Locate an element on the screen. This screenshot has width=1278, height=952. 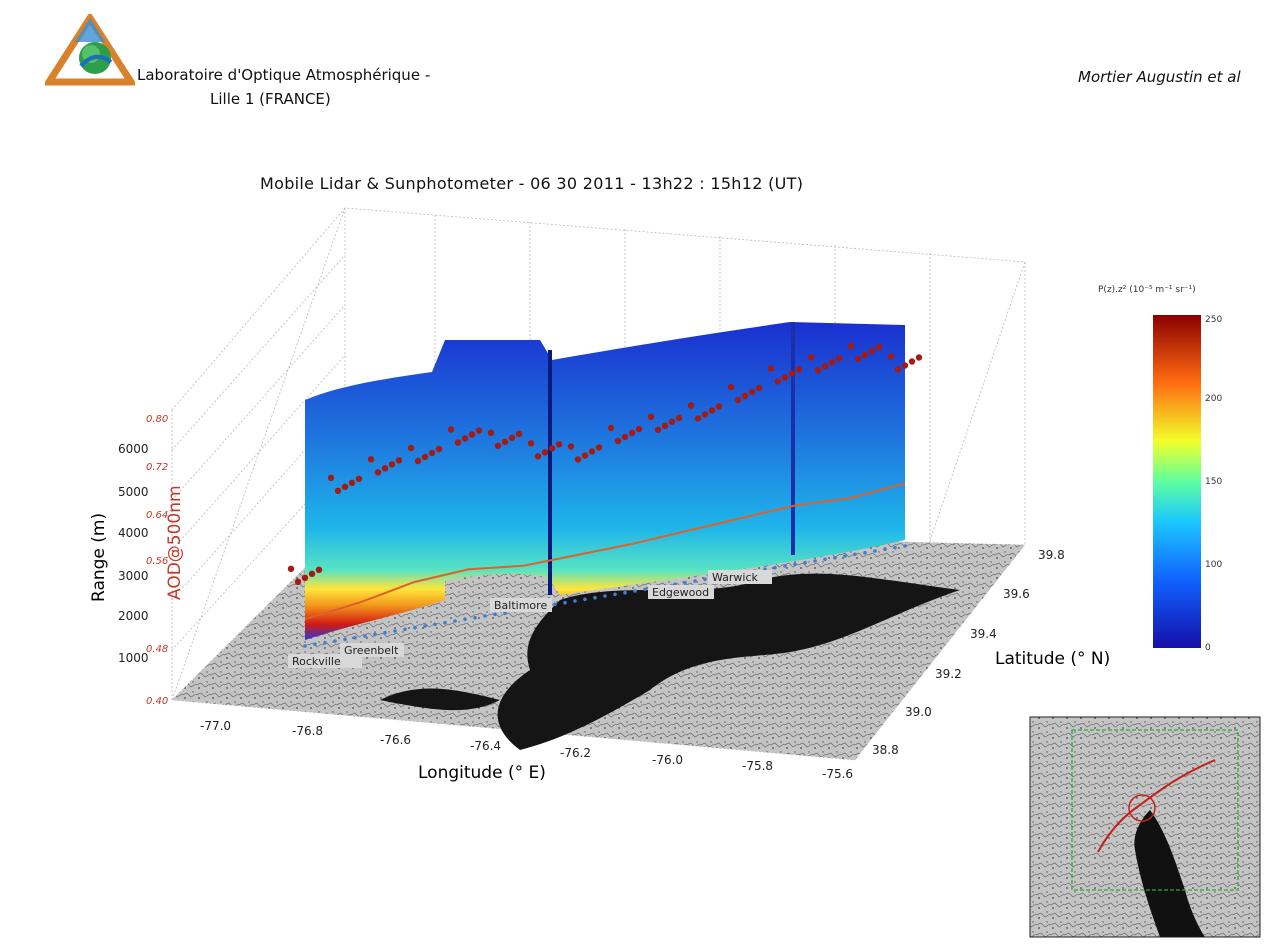
aod-tick: 0.48 is located at coordinates (157, 649).